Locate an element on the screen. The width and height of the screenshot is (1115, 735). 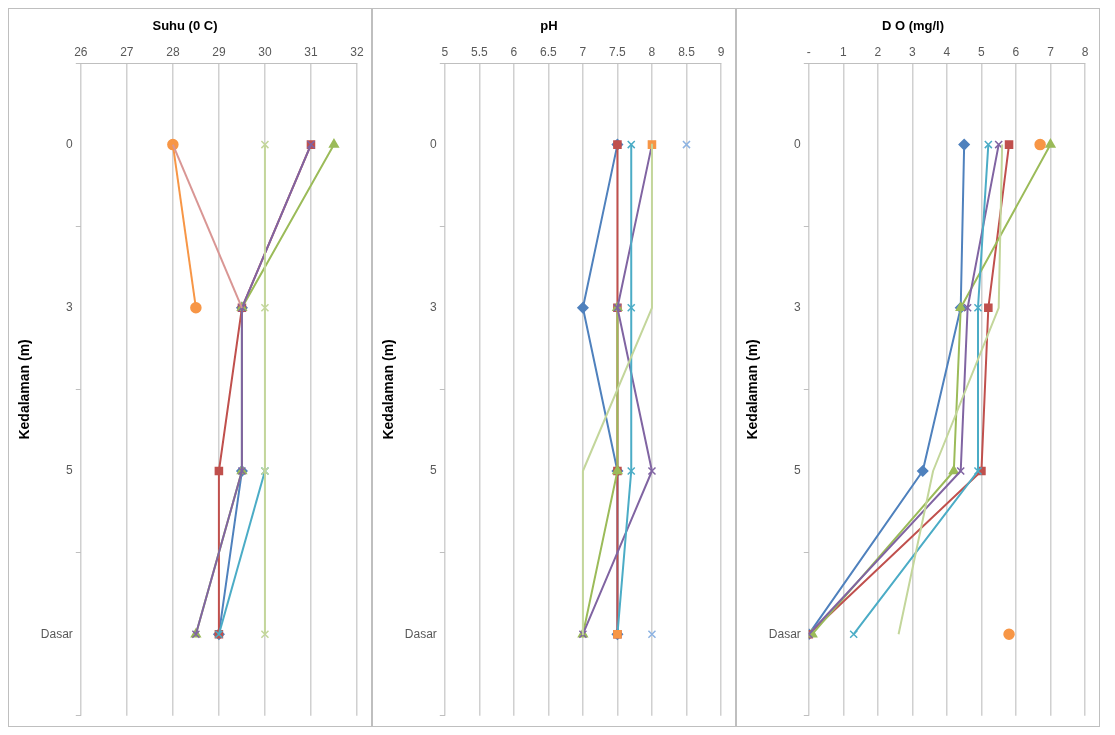
x-tick-label: 2 is located at coordinates (878, 52).